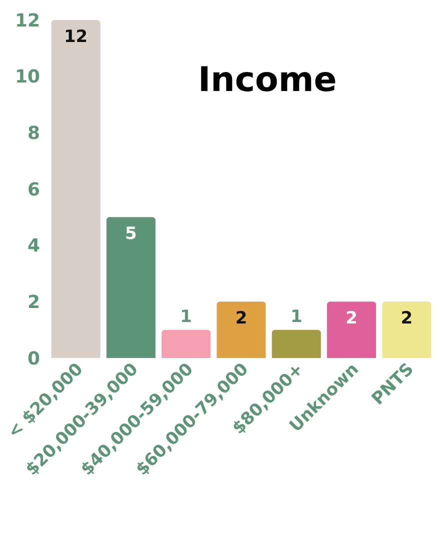 The width and height of the screenshot is (446, 541). What do you see at coordinates (267, 80) in the screenshot?
I see `text: Income` at bounding box center [267, 80].